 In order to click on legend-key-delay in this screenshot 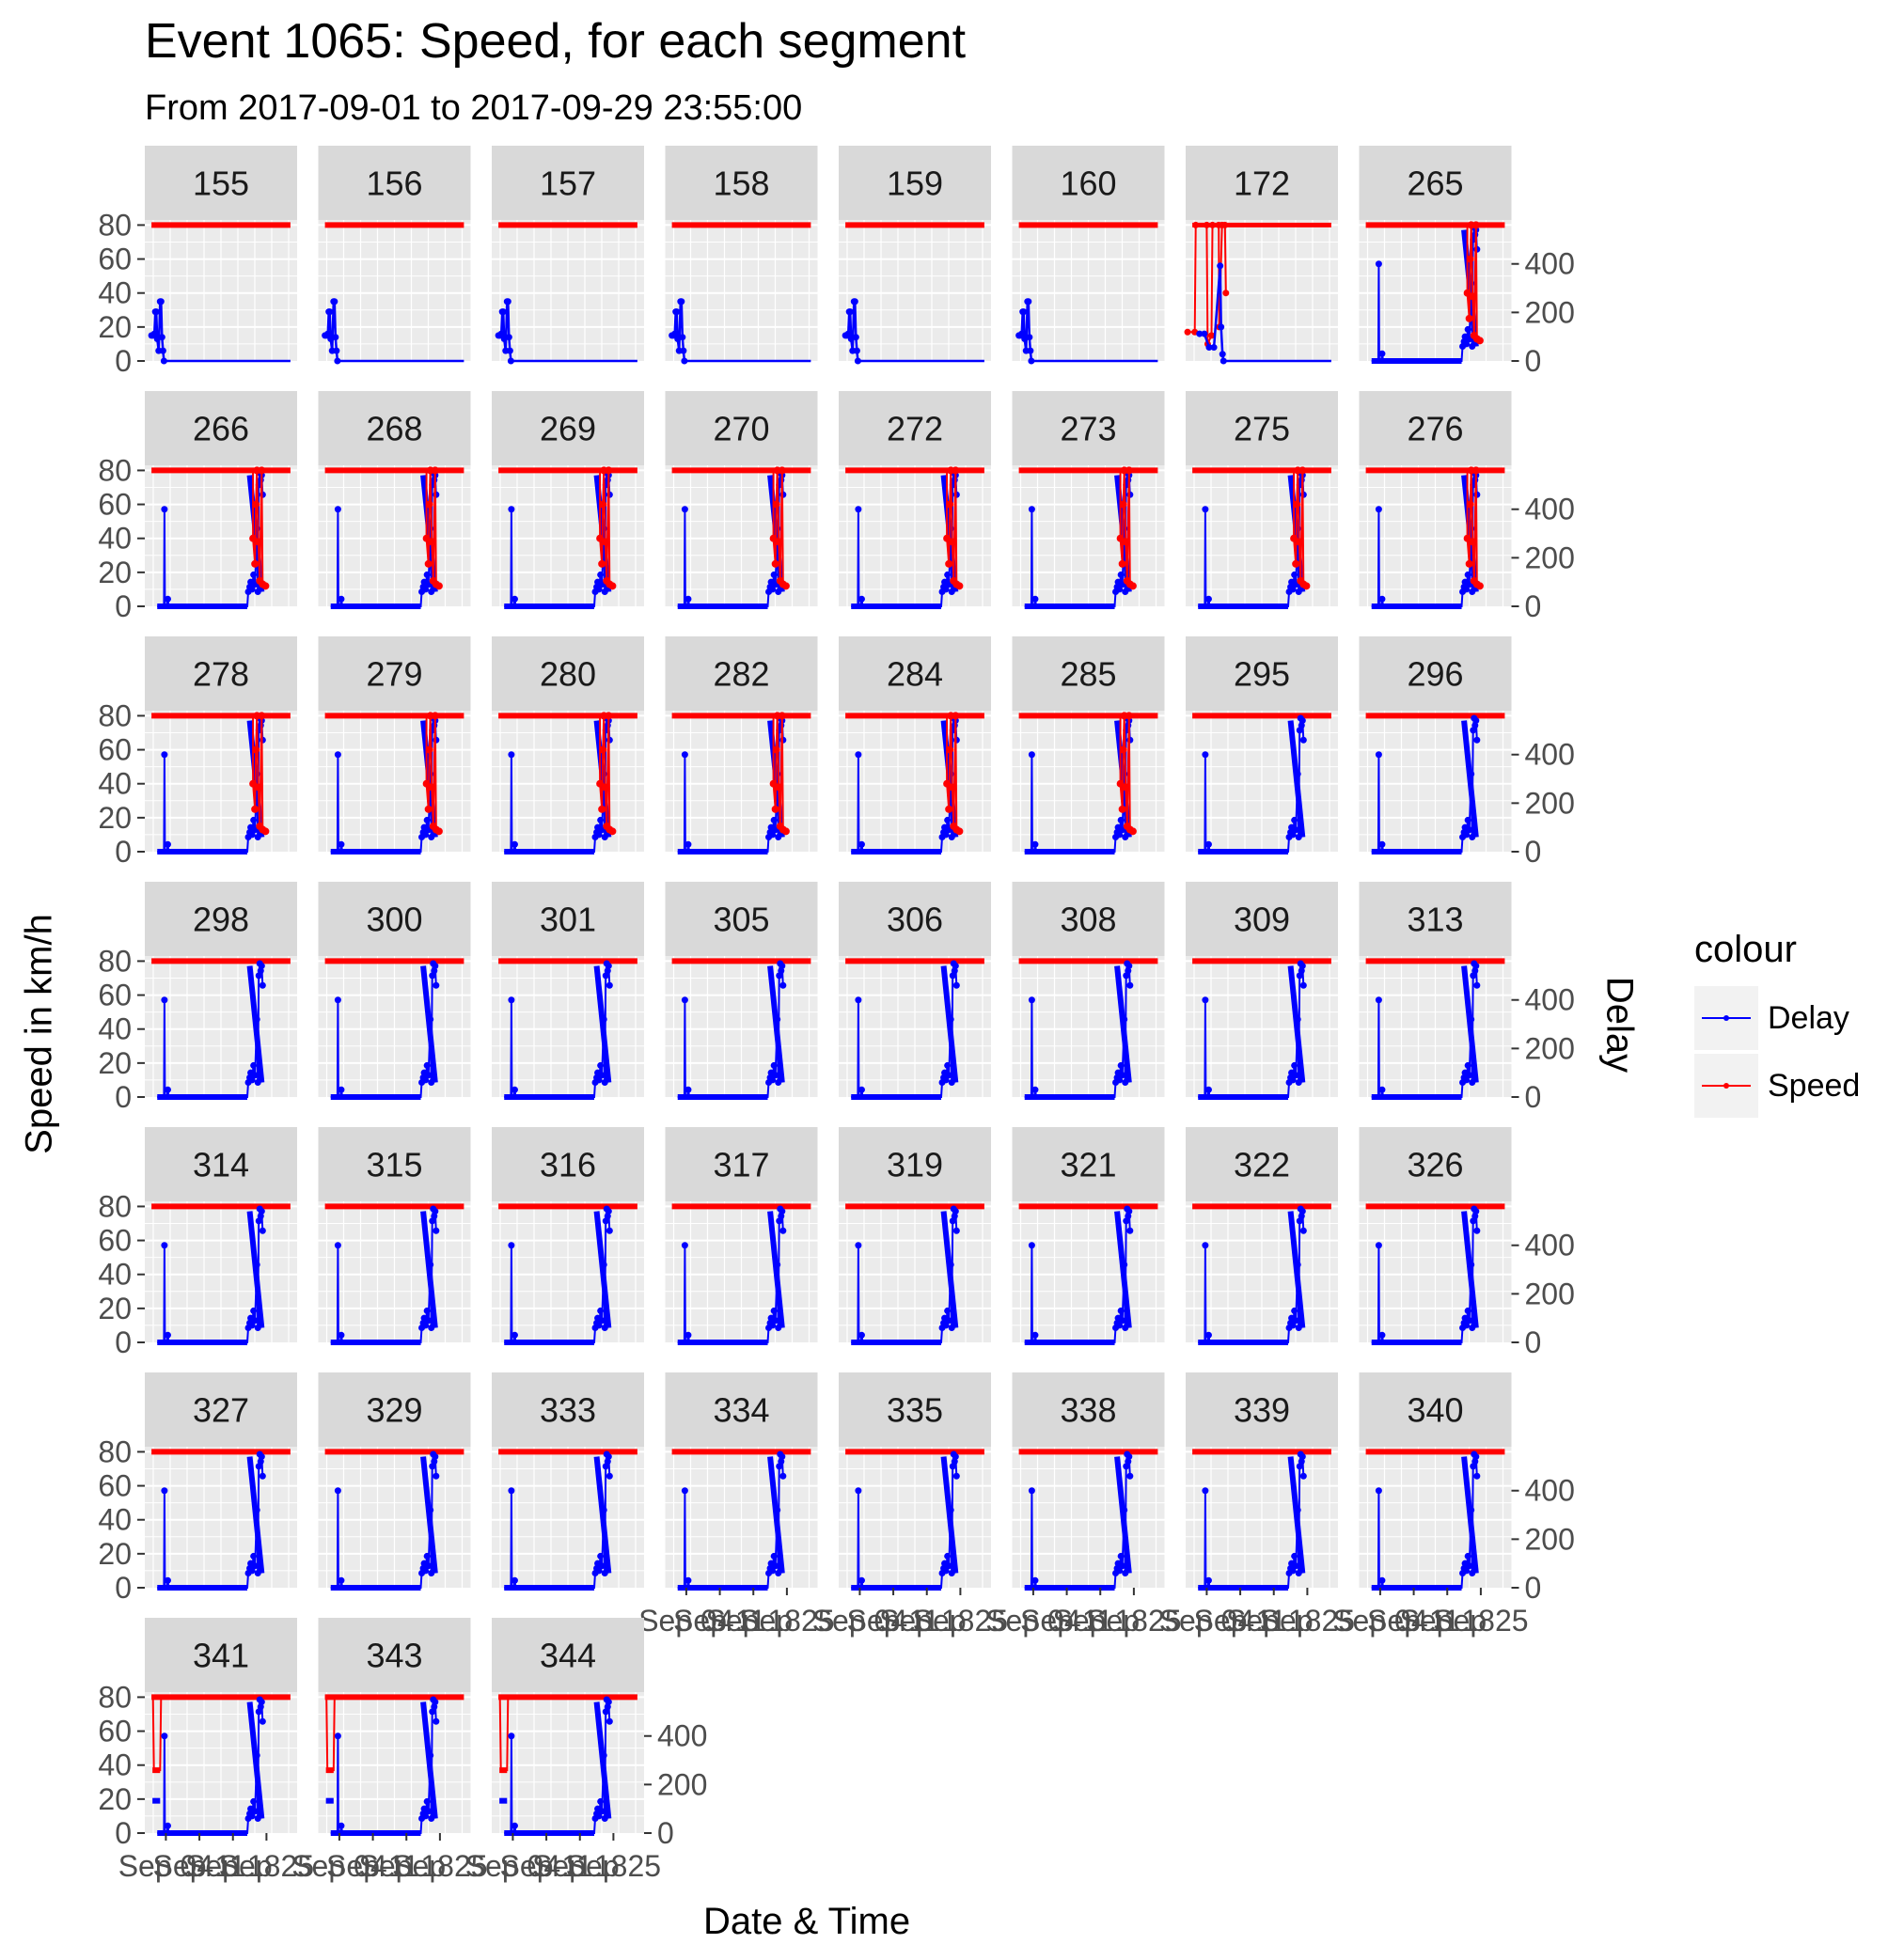, I will do `click(1726, 1018)`.